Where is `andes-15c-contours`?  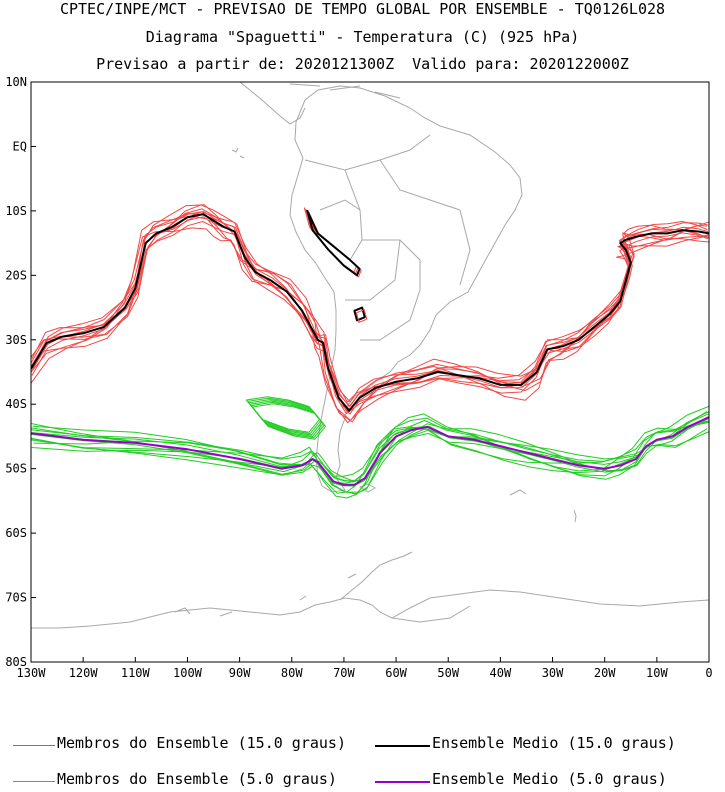 andes-15c-contours is located at coordinates (335, 265).